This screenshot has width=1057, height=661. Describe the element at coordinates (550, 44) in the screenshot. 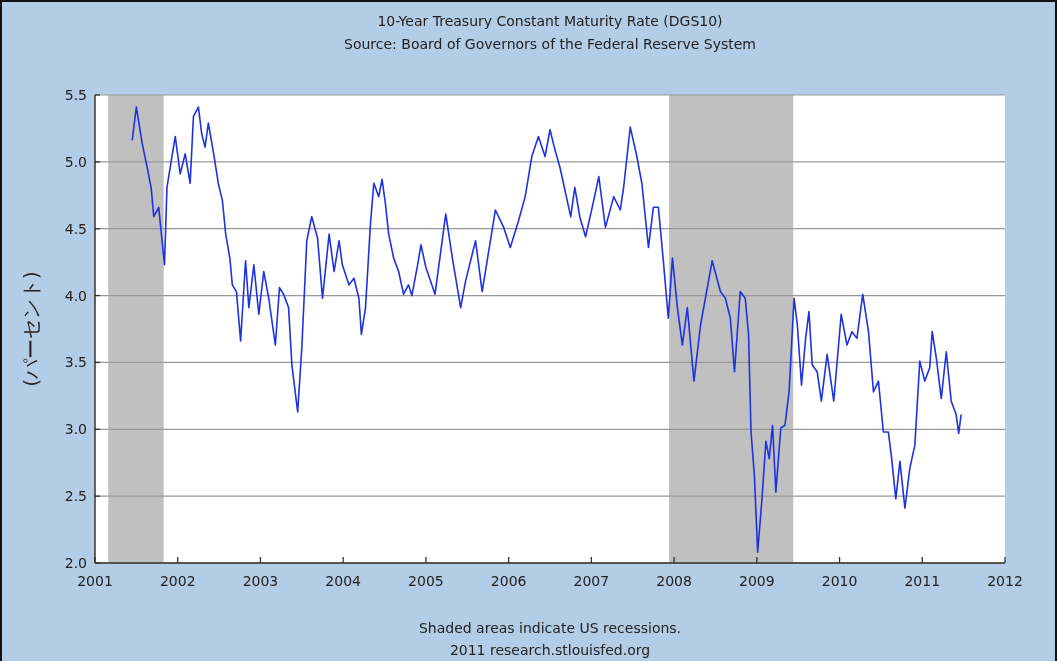

I see `chart-subtitle: Source: Board of Governors of the Federal Reserve System` at that location.